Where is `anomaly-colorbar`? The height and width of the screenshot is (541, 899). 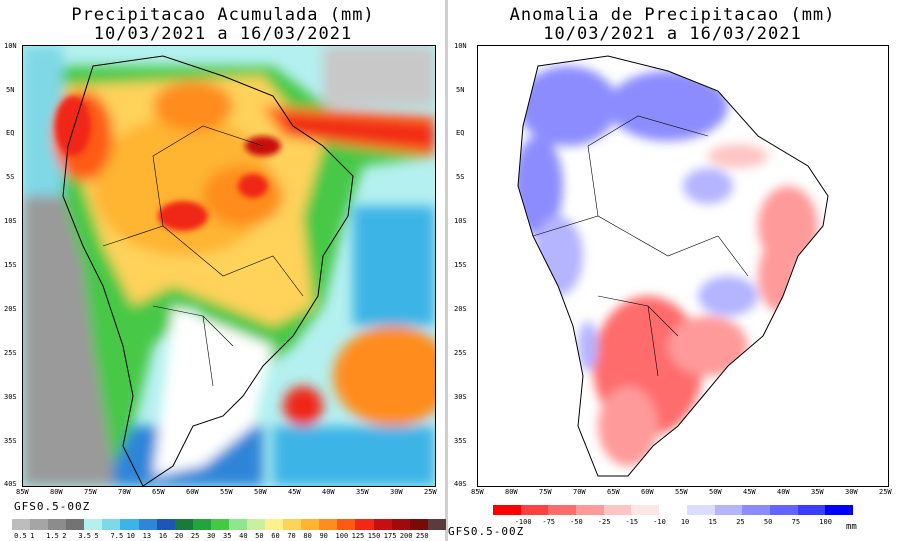
anomaly-colorbar is located at coordinates (673, 510).